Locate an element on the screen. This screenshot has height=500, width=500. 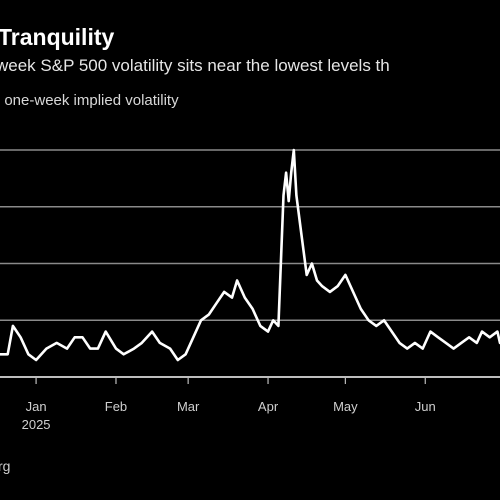
x-tick-sublabel: 2025 is located at coordinates (36, 424).